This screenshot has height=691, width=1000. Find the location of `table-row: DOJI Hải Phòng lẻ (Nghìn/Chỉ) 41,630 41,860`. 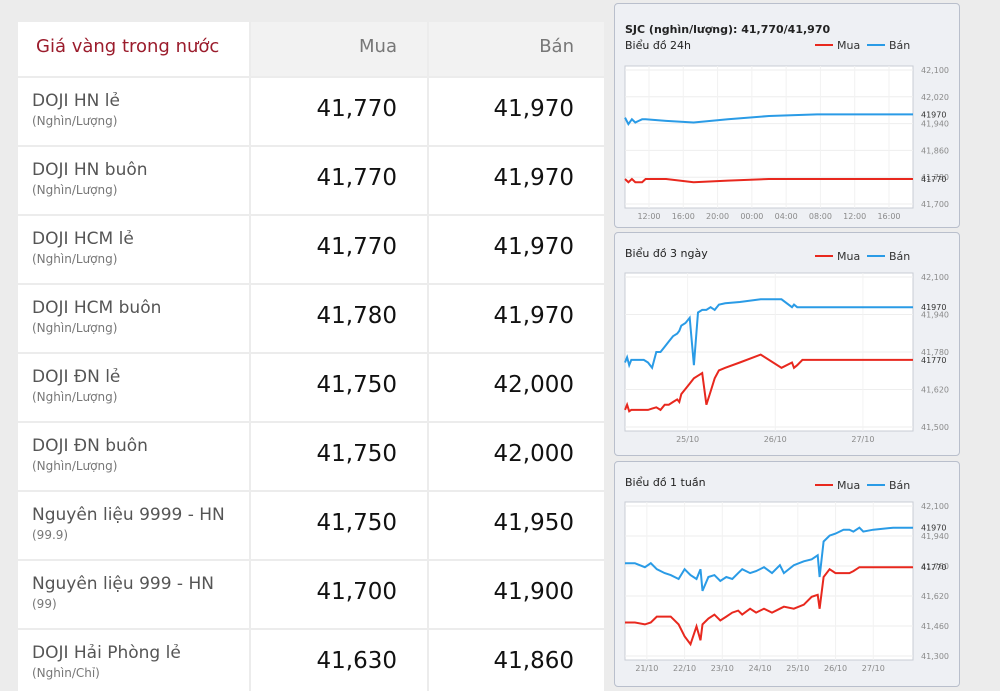

table-row: DOJI Hải Phòng lẻ (Nghìn/Chỉ) 41,630 41,860 is located at coordinates (311, 660).